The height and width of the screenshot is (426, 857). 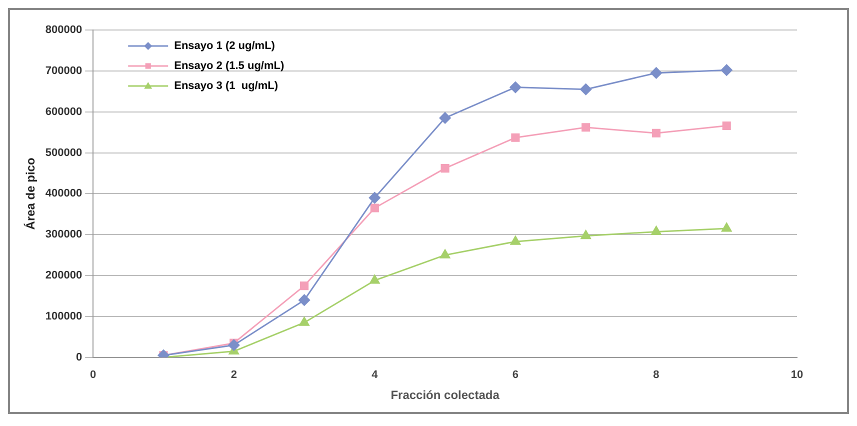 I want to click on y-tick-label: 600000, so click(x=63, y=112).